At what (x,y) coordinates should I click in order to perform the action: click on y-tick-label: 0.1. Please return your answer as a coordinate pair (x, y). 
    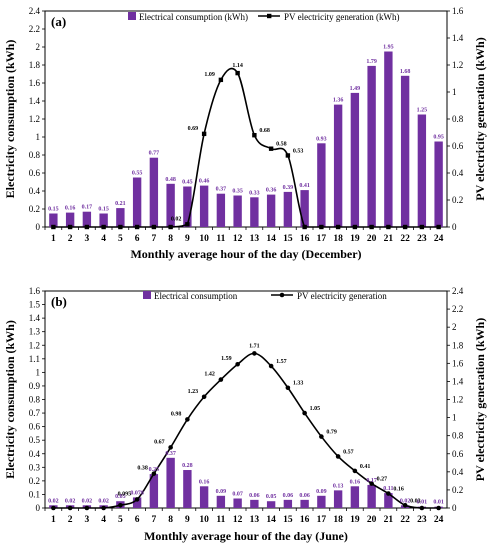
    Looking at the image, I should click on (34, 494).